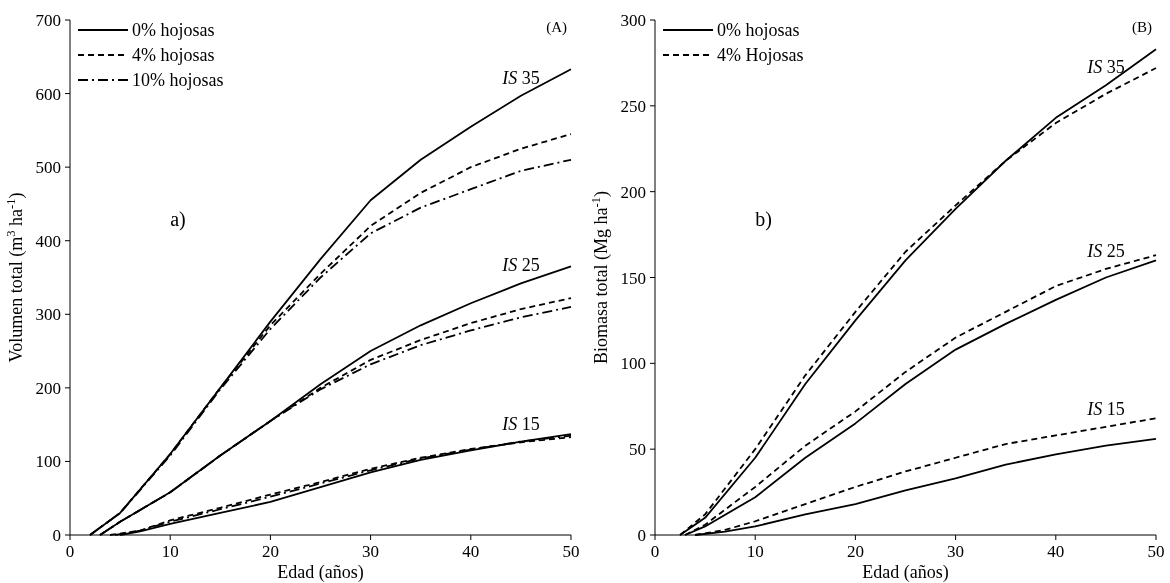  Describe the element at coordinates (637, 450) in the screenshot. I see `y-tick-label: 50` at that location.